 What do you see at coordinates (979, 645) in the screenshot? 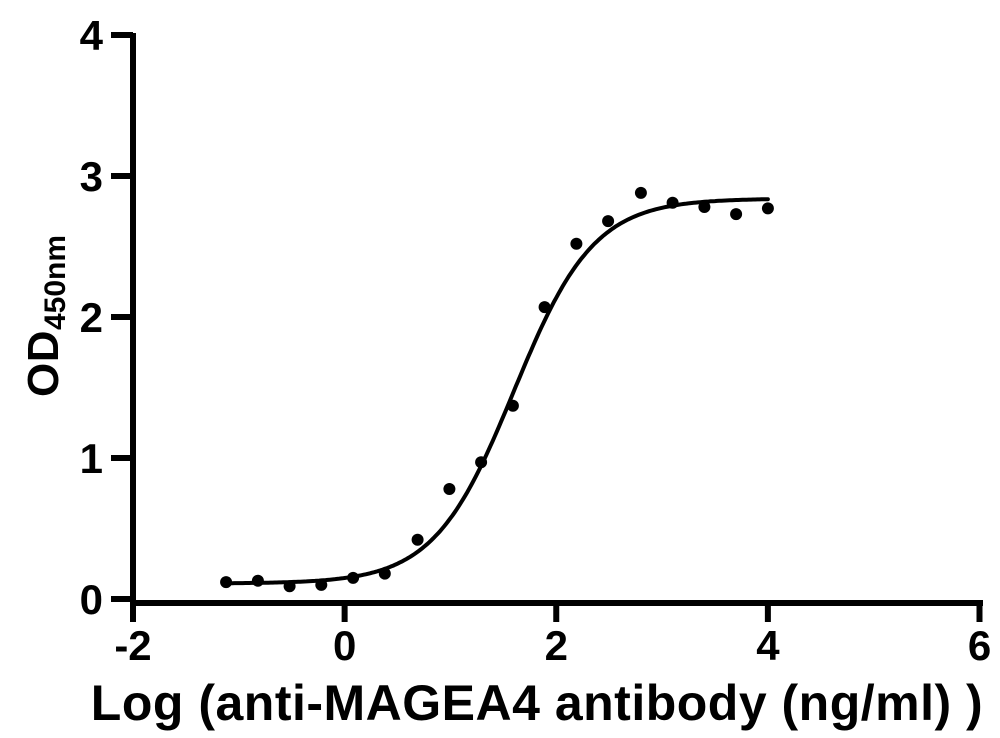
I see `x-tick-label: 6` at bounding box center [979, 645].